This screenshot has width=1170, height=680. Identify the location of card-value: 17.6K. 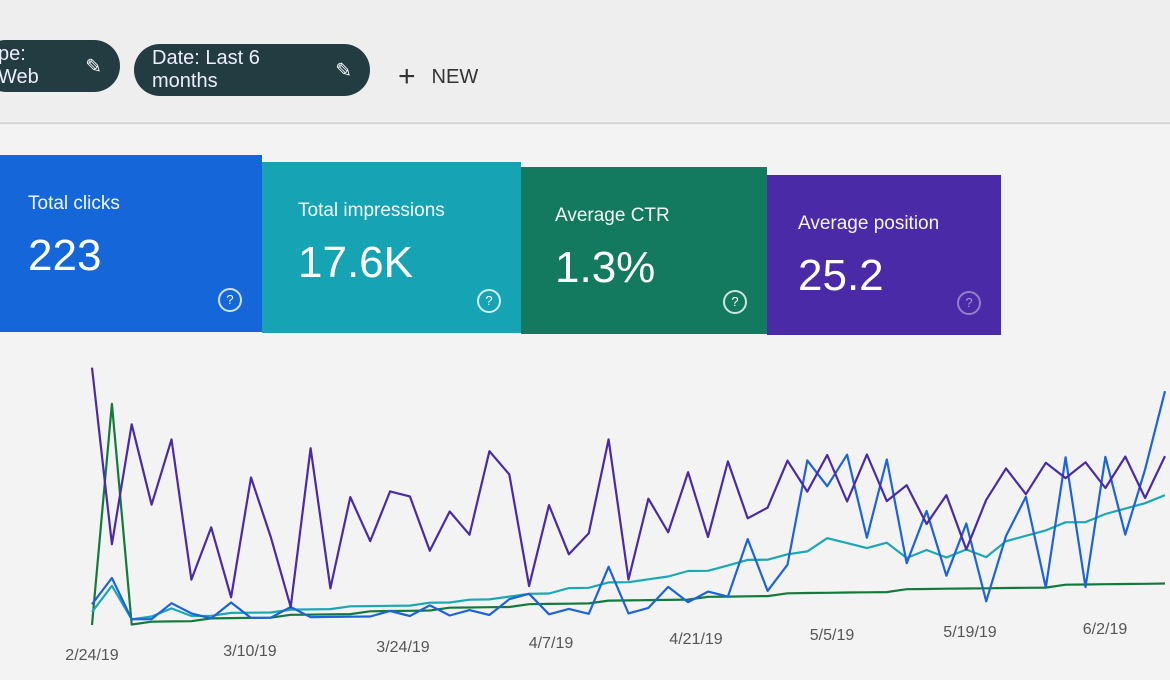
(355, 262).